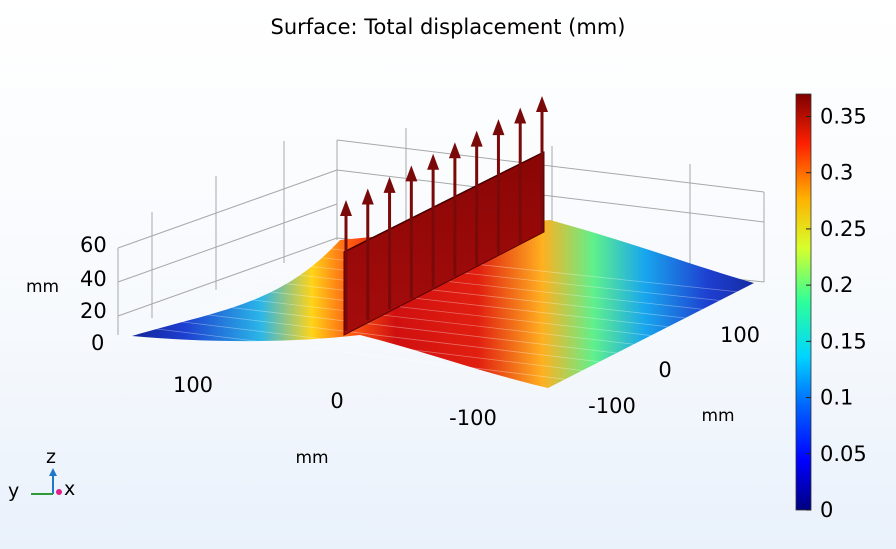 Image resolution: width=896 pixels, height=549 pixels. Describe the element at coordinates (93, 311) in the screenshot. I see `z-tick-label: 20` at that location.